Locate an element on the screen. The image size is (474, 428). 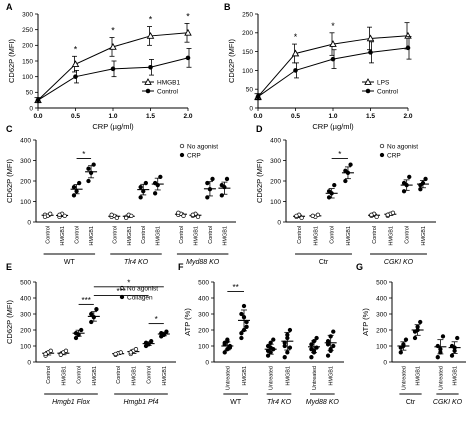
x-tick-label: 1.0 is located at coordinates (332, 116).